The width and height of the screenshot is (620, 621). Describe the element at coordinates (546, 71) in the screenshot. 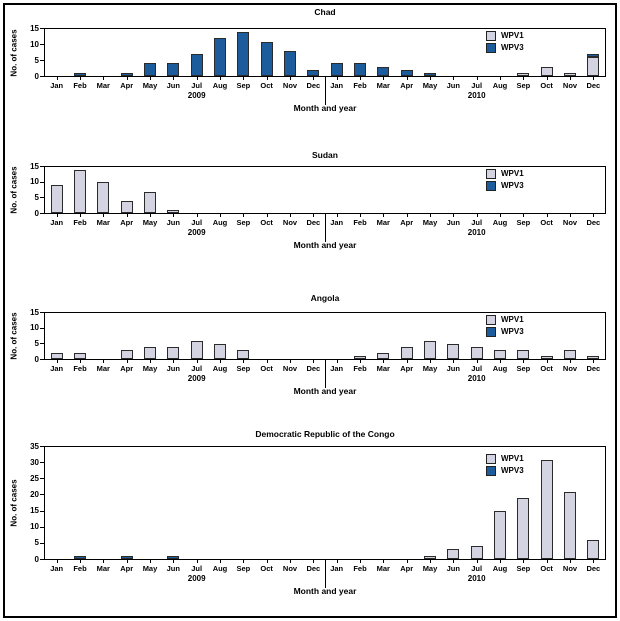

I see `bar-oct-2010` at that location.